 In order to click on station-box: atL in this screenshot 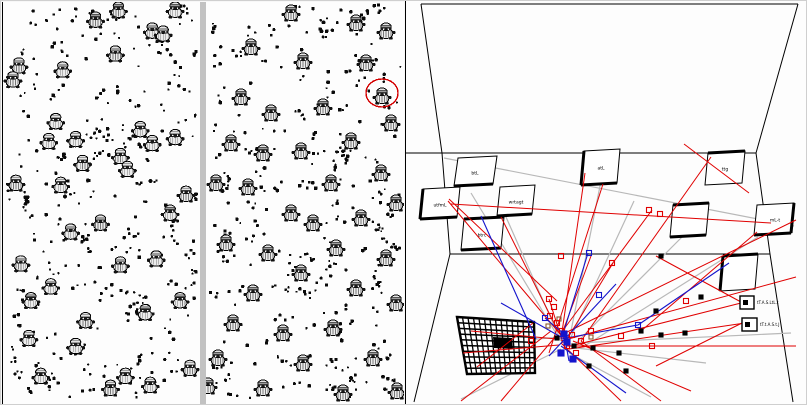, I will do `click(600, 167)`.